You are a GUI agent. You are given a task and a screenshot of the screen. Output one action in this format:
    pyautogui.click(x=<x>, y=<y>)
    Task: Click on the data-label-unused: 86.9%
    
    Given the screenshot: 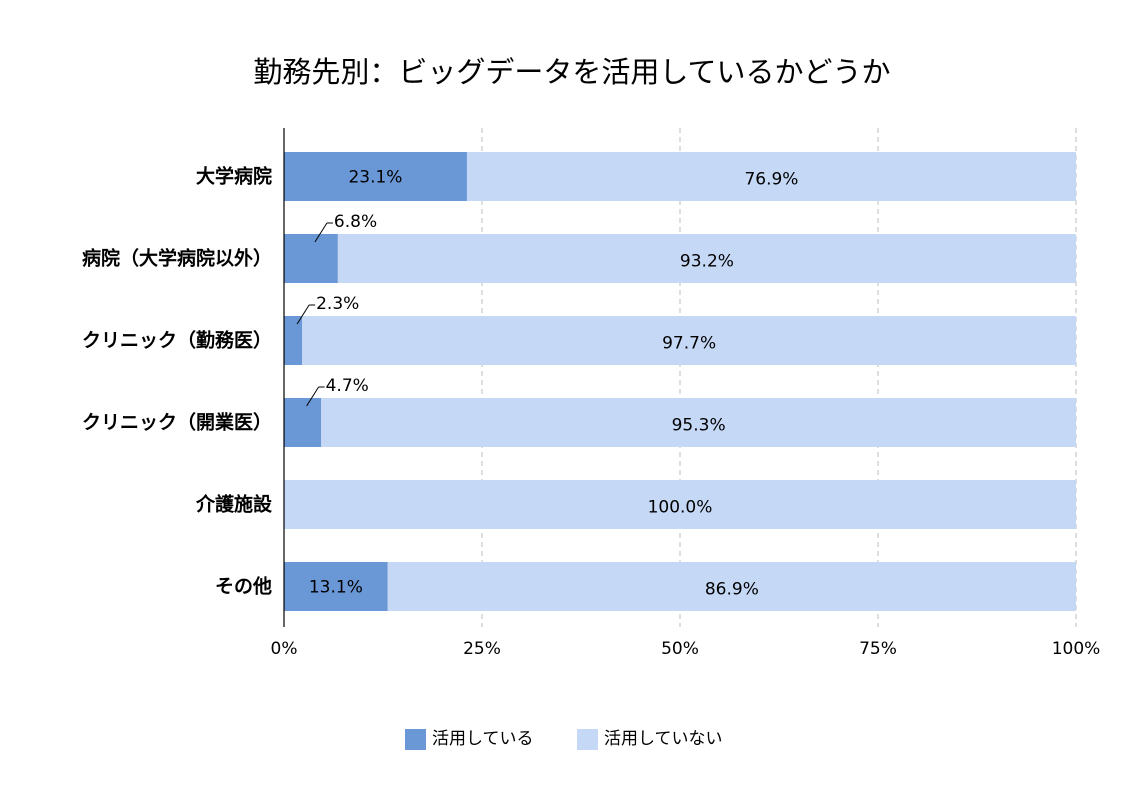 What is the action you would take?
    pyautogui.click(x=732, y=590)
    